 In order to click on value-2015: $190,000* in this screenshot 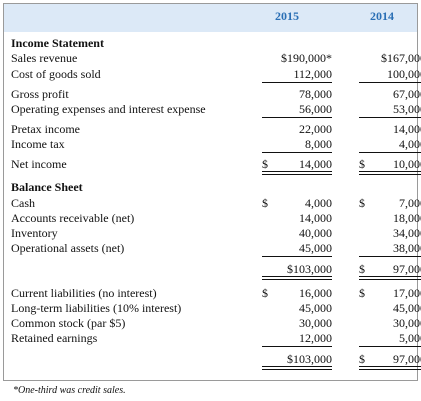, I will do `click(306, 58)`.